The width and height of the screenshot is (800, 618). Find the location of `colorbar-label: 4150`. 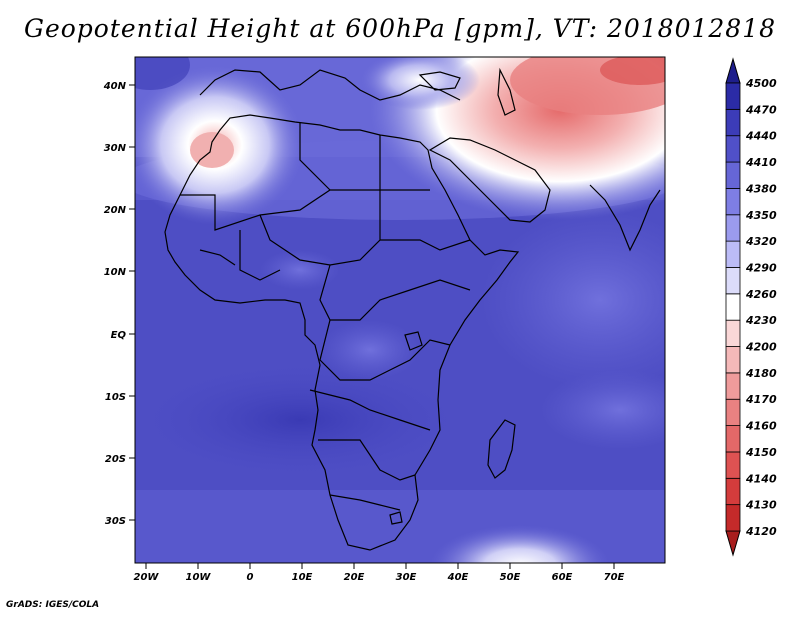

colorbar-label: 4150 is located at coordinates (761, 452).